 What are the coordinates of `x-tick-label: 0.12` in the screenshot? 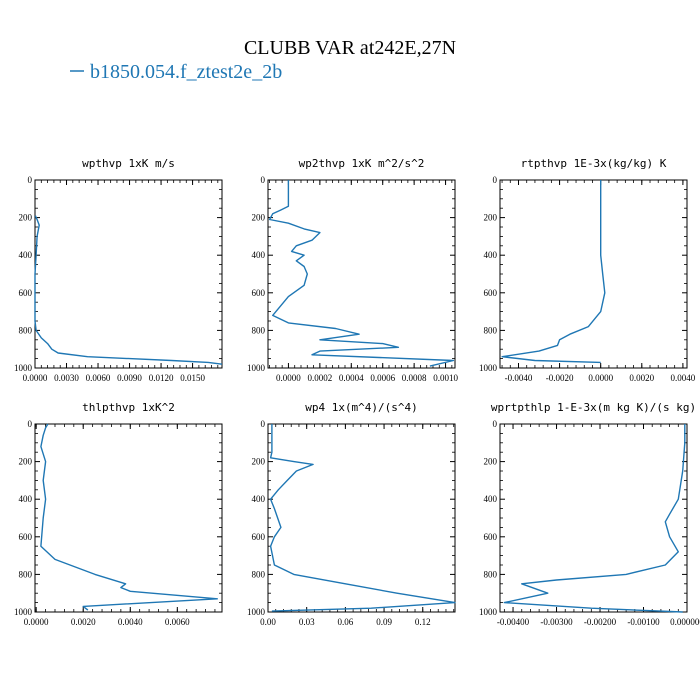 It's located at (423, 622).